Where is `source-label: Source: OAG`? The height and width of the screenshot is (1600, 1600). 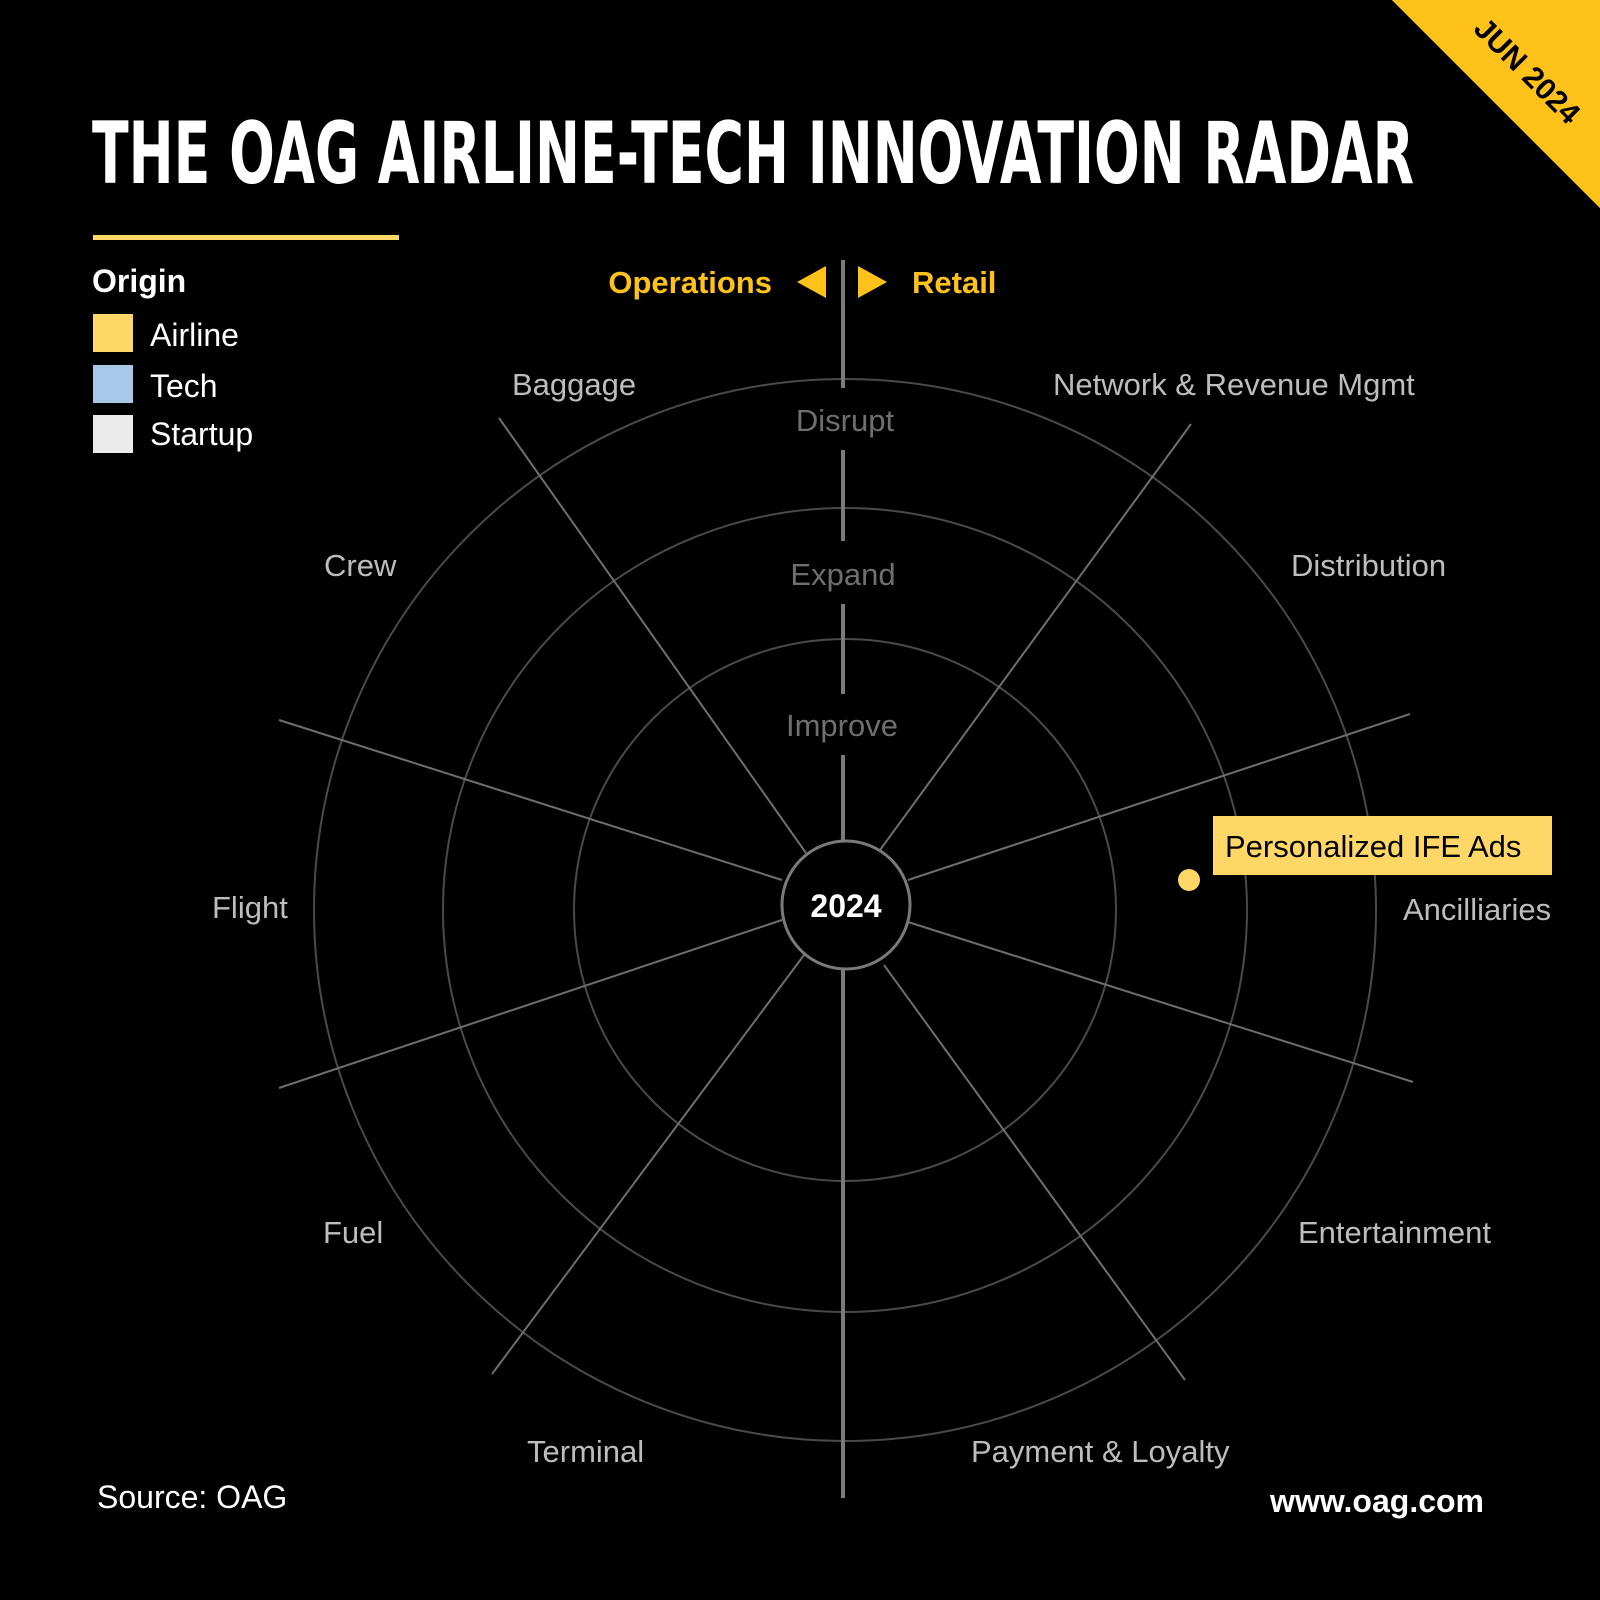 source-label: Source: OAG is located at coordinates (192, 1497).